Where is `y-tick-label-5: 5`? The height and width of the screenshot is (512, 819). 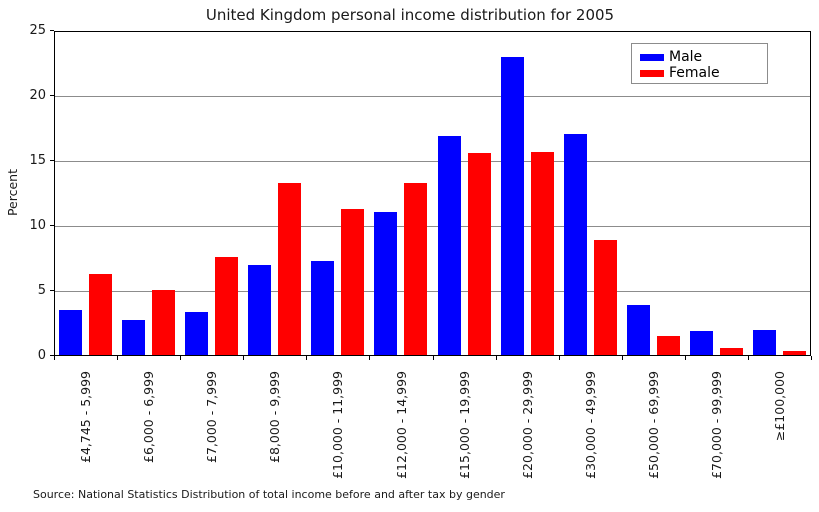 y-tick-label-5: 5 is located at coordinates (41, 290).